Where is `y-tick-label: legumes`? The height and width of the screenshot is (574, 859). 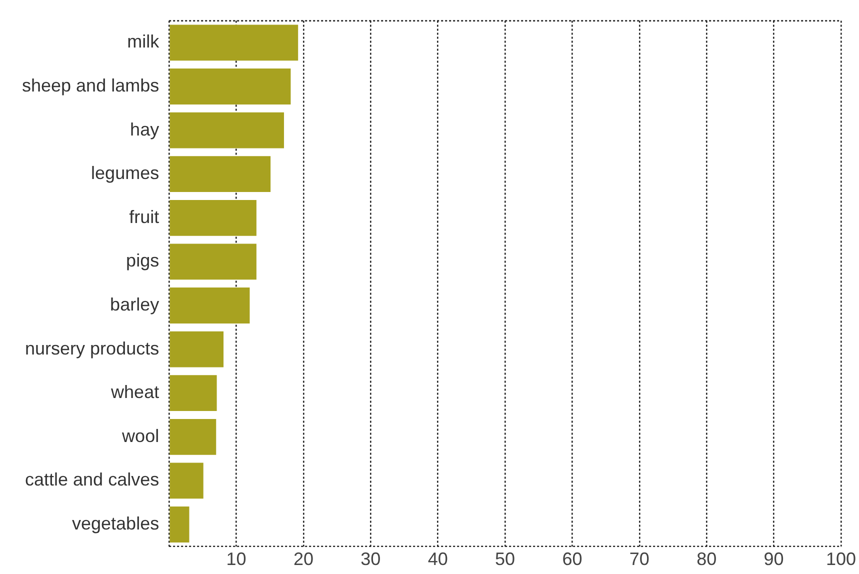
y-tick-label: legumes is located at coordinates (125, 173).